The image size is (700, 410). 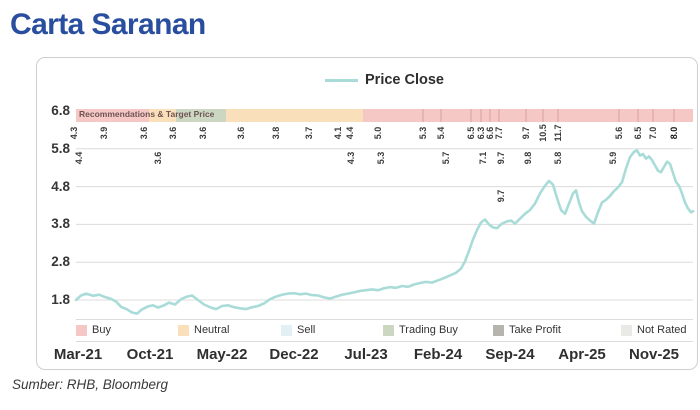 I want to click on recommendations-band-label: Recommendations & Target Price, so click(x=147, y=114).